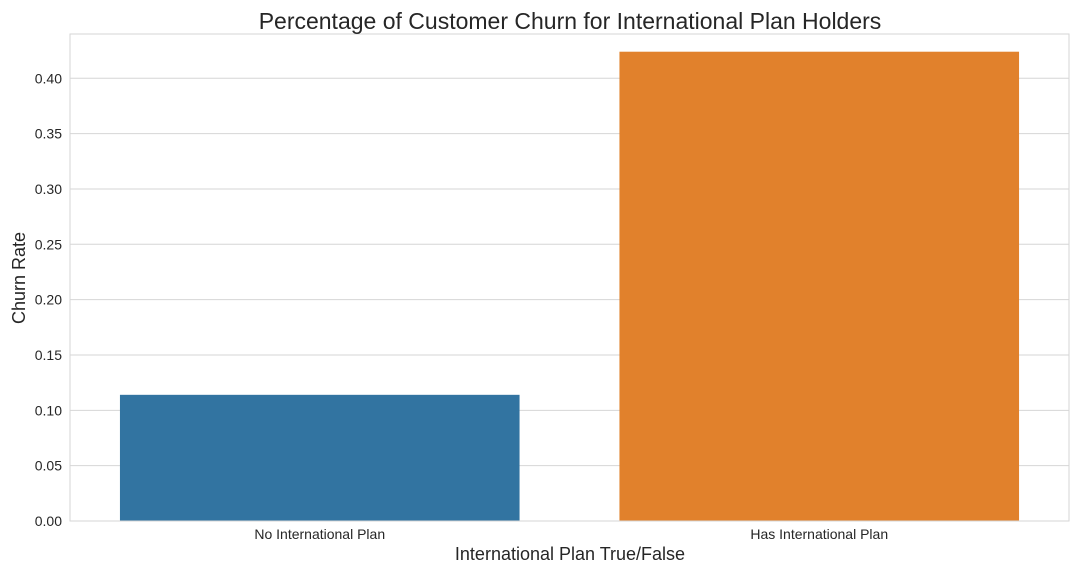 This screenshot has width=1080, height=576. Describe the element at coordinates (570, 554) in the screenshot. I see `x-axis-label: International Plan True/False` at that location.